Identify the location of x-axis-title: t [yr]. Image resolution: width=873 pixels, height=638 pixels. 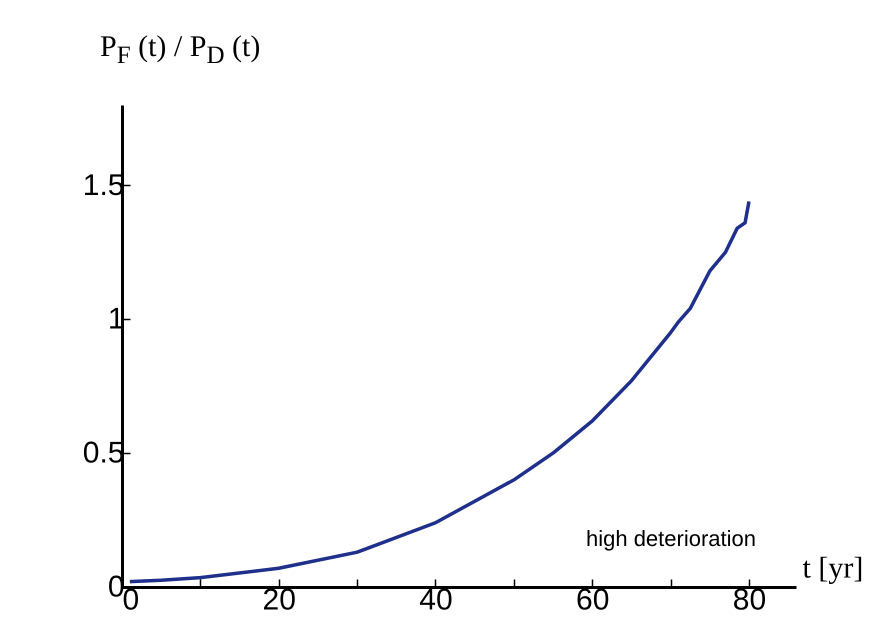
(833, 568).